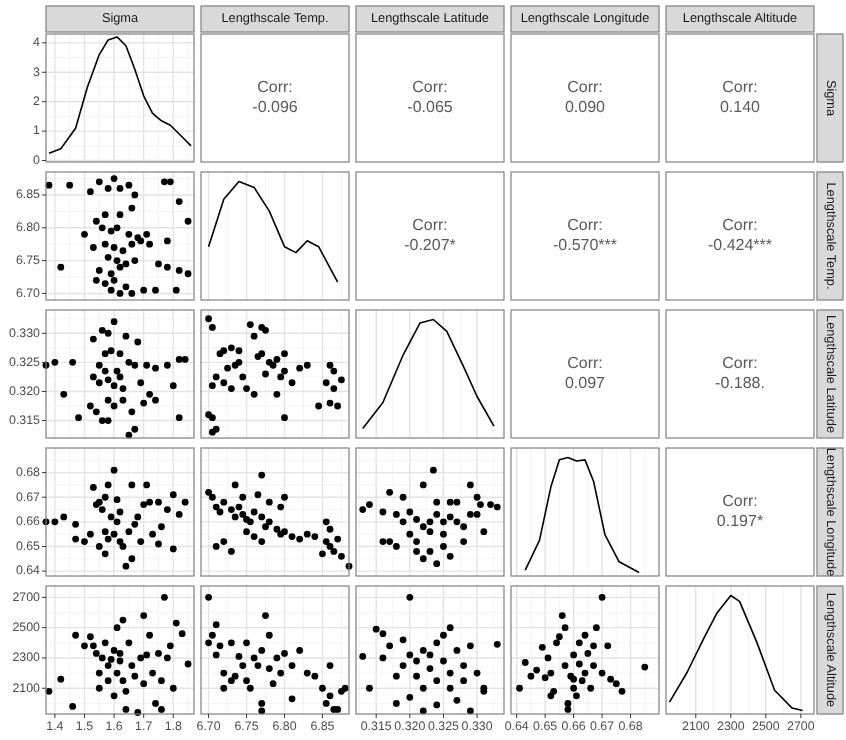 This screenshot has width=846, height=740. I want to click on text: 0.090, so click(585, 107).